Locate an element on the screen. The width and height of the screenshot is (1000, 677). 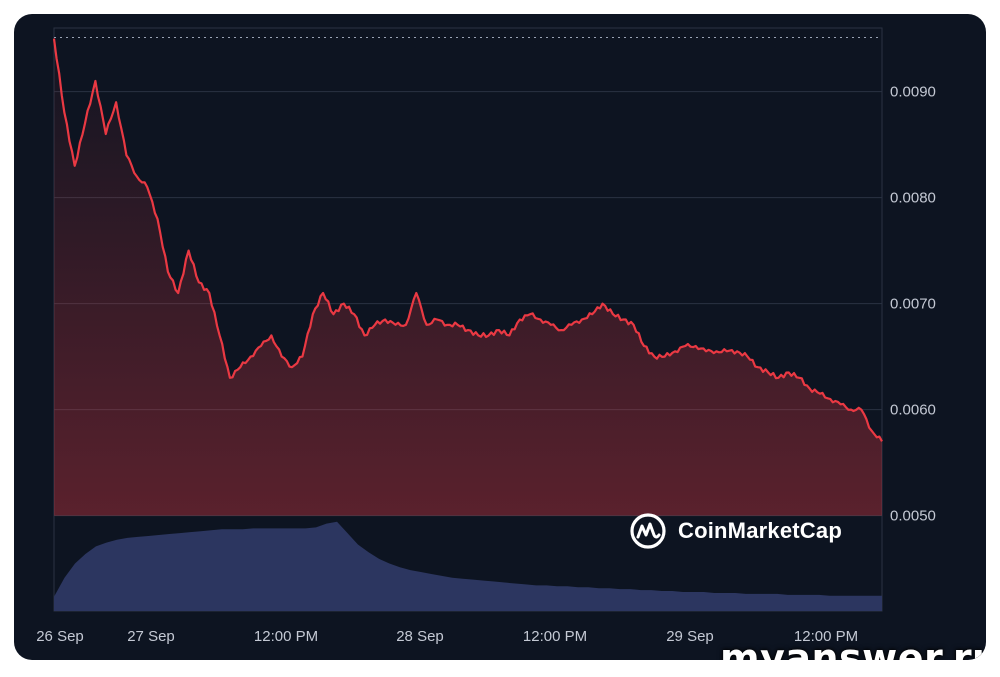
x-tick-label: 27 Sep is located at coordinates (151, 636).